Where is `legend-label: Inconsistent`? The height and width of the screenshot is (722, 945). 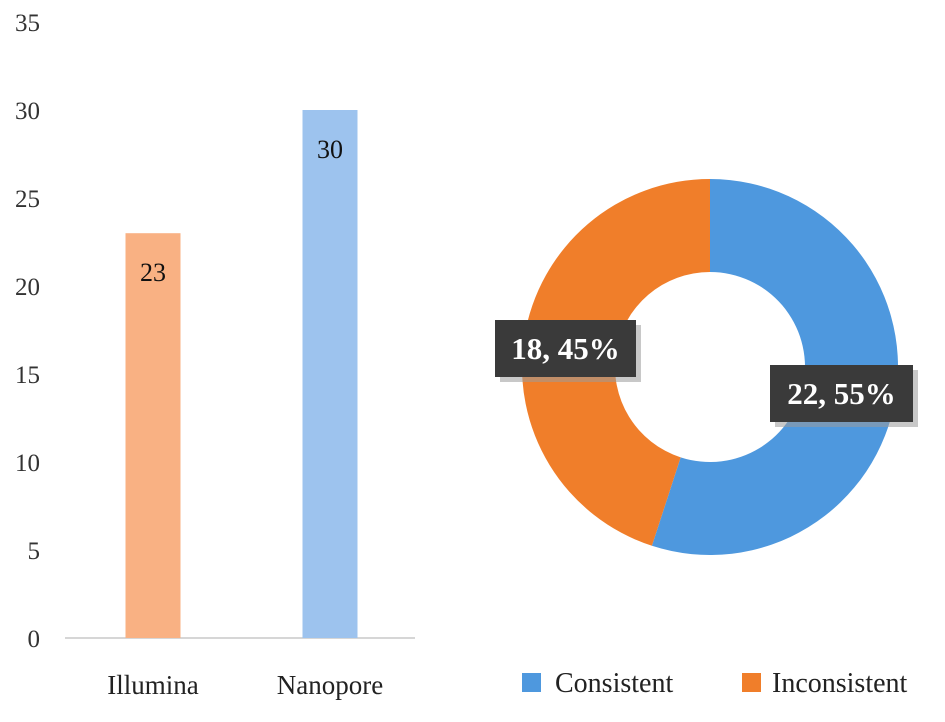
legend-label: Inconsistent is located at coordinates (840, 683).